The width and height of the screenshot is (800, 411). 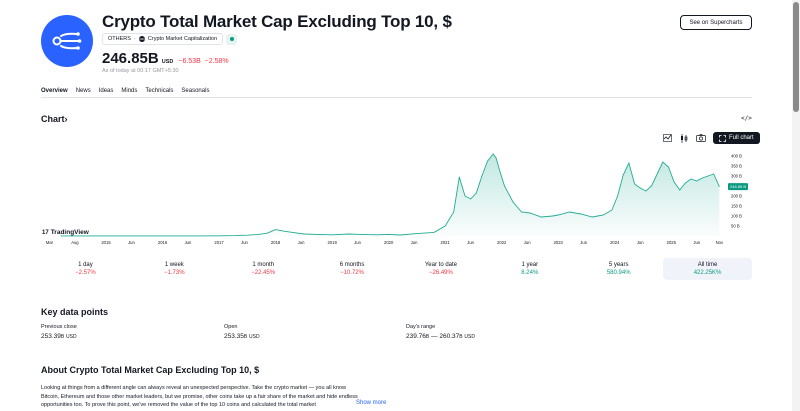 What do you see at coordinates (796, 57) in the screenshot?
I see `scrollbar-thumb` at bounding box center [796, 57].